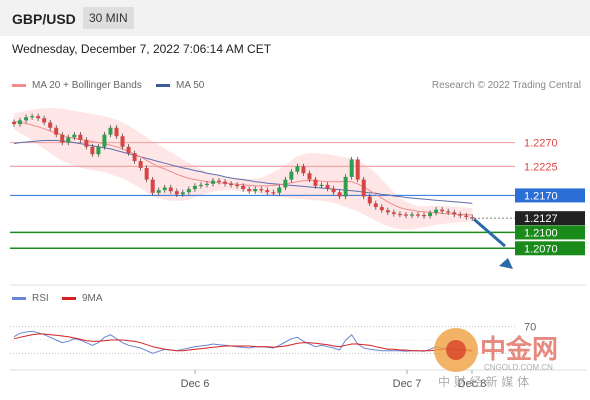 This screenshot has height=400, width=590. Describe the element at coordinates (19, 298) in the screenshot. I see `rsi-swatch` at that location.